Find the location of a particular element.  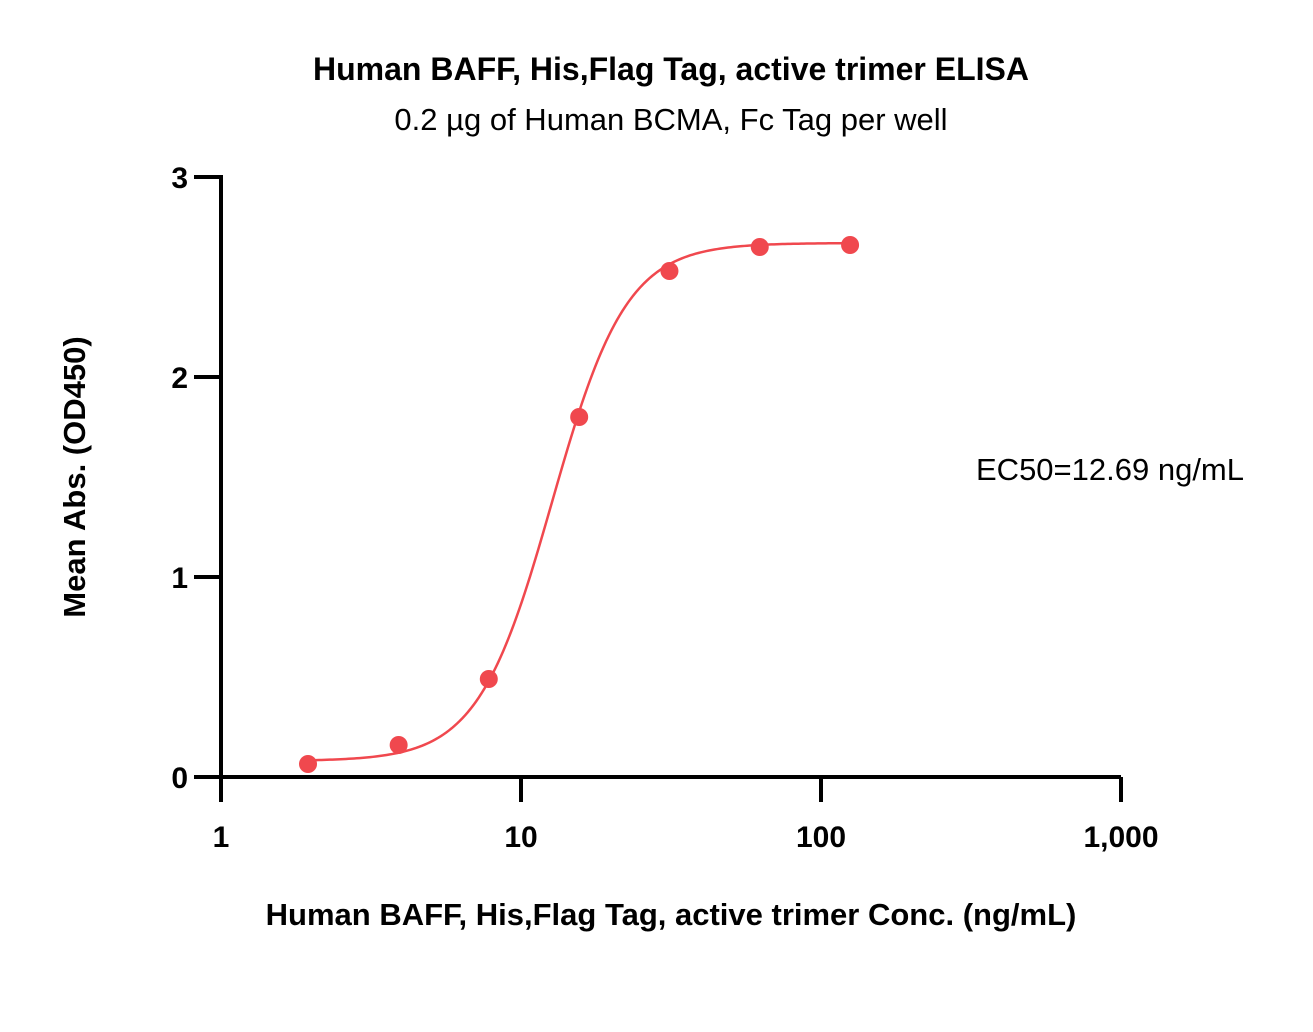

y-axis-label: Mean Abs. (OD450) is located at coordinates (74, 476).